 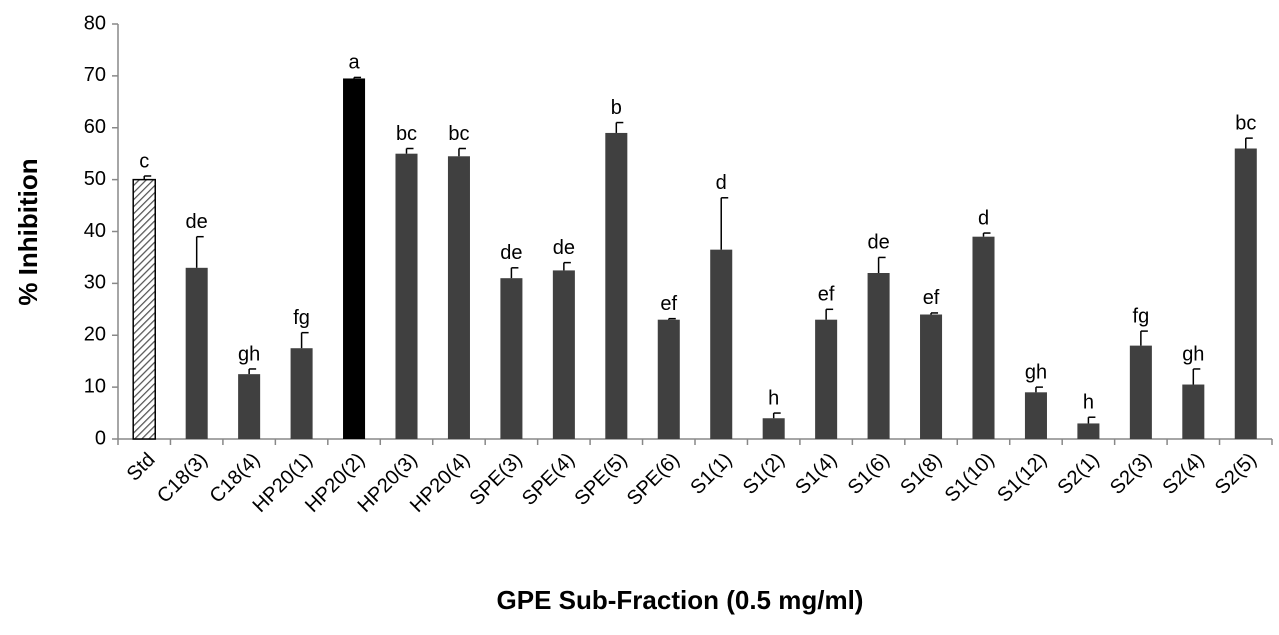 I want to click on y-tick-label: 40, so click(x=95, y=231).